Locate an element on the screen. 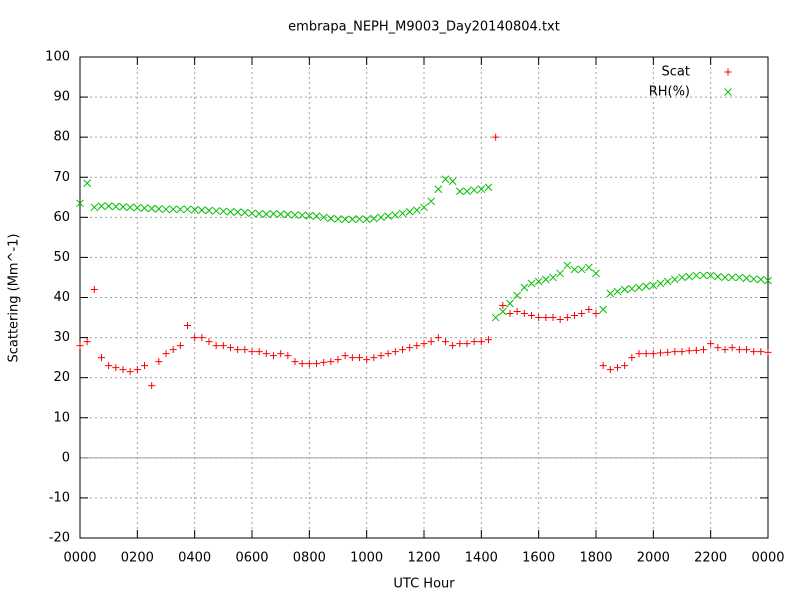 This screenshot has width=800, height=600. y-tick-label: -10 is located at coordinates (59, 497).